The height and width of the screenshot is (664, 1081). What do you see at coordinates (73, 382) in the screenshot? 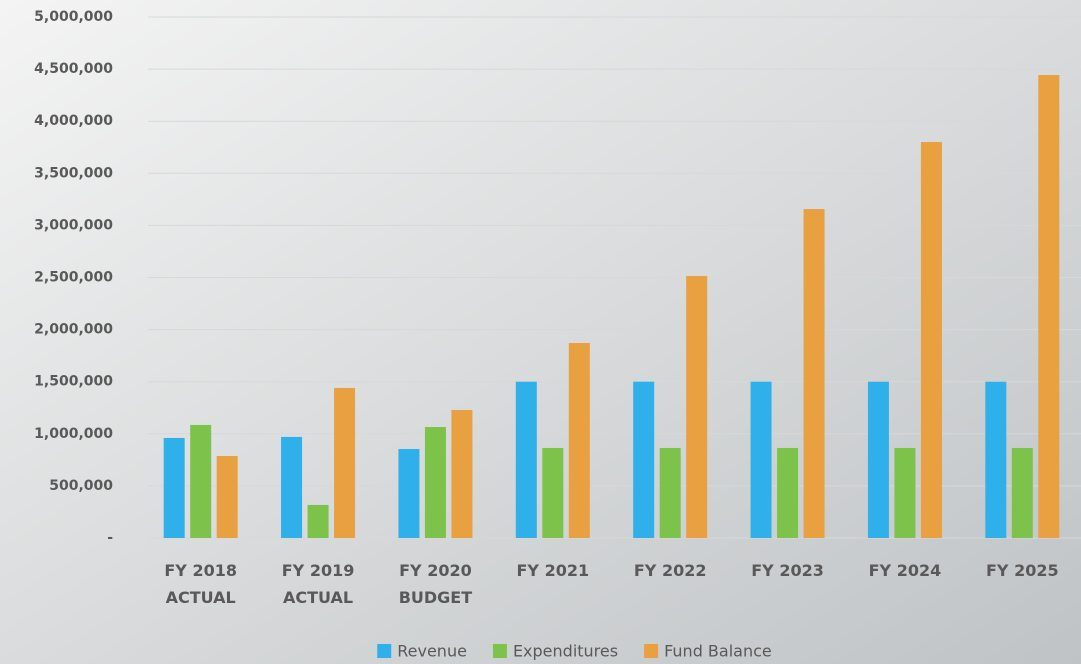
I see `y-tick-label: 1,500,000` at bounding box center [73, 382].